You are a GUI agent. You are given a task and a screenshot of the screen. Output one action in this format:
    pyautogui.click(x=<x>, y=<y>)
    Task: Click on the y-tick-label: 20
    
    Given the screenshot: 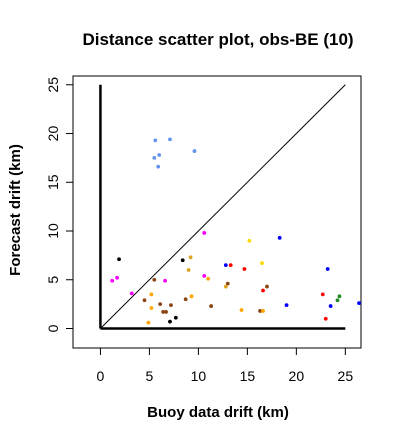 What is the action you would take?
    pyautogui.click(x=53, y=134)
    